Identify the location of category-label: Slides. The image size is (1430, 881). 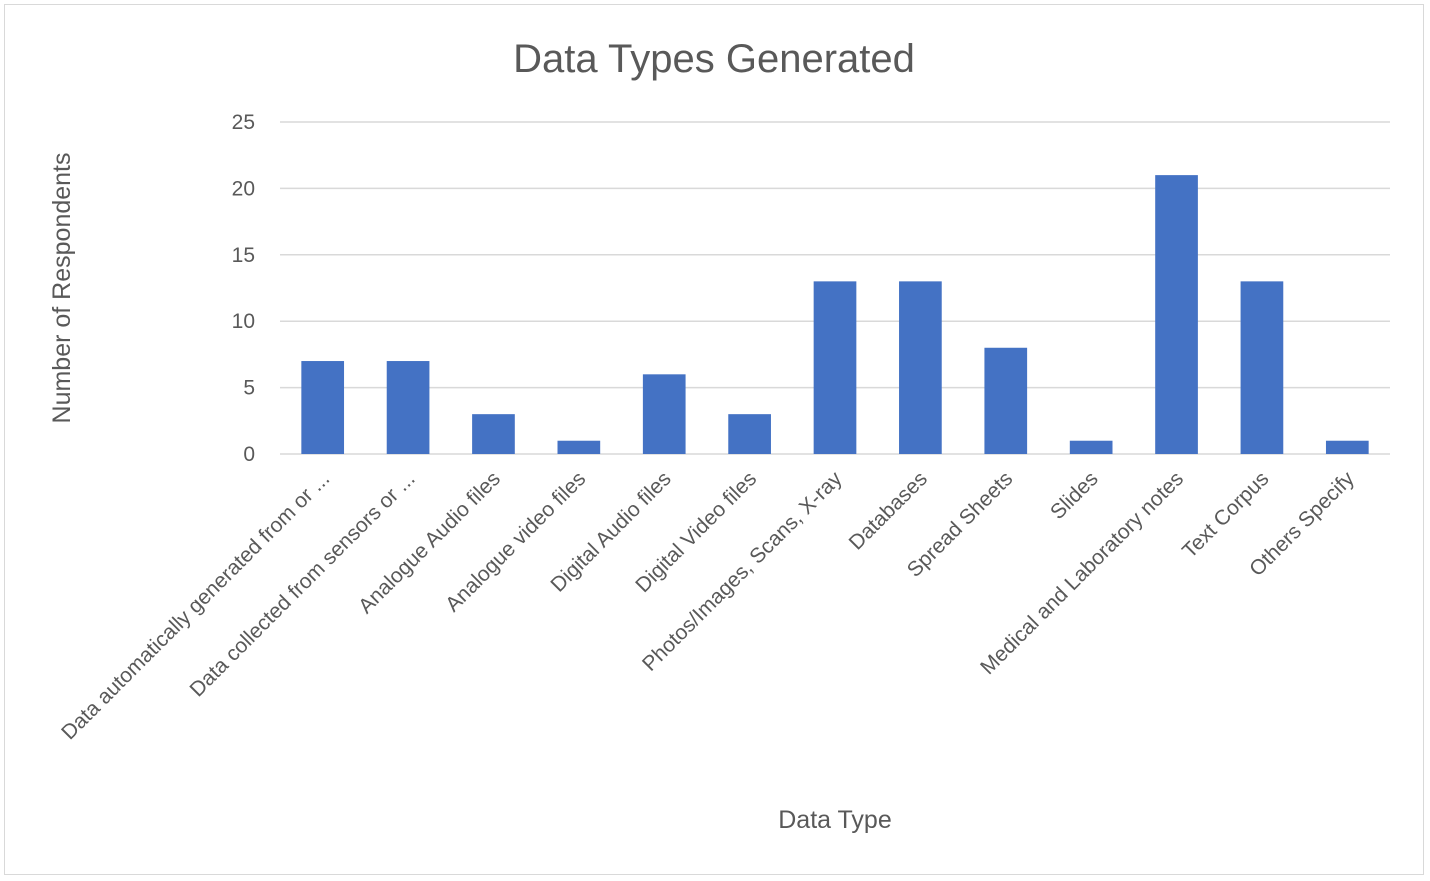
(1074, 495).